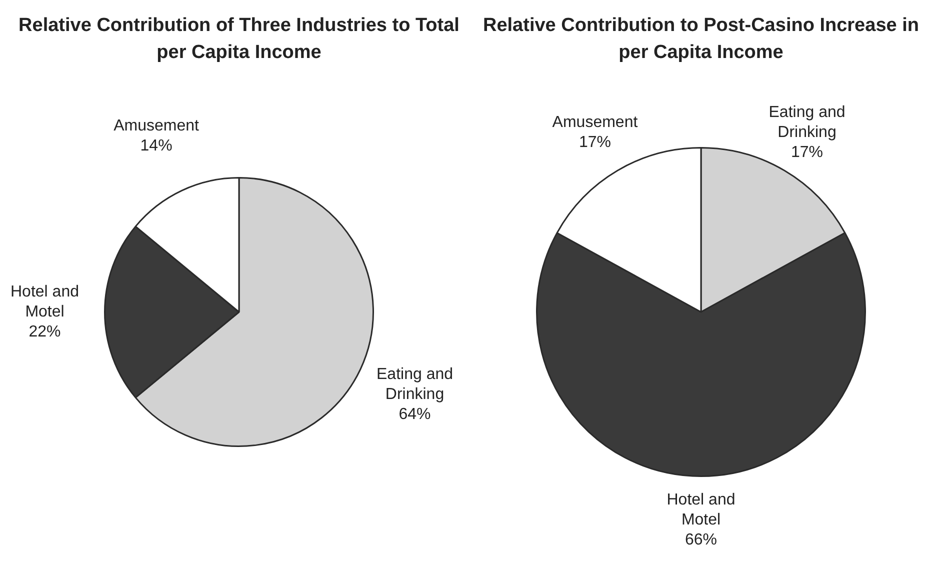 The image size is (931, 573). What do you see at coordinates (414, 415) in the screenshot?
I see `data-label: 64%` at bounding box center [414, 415].